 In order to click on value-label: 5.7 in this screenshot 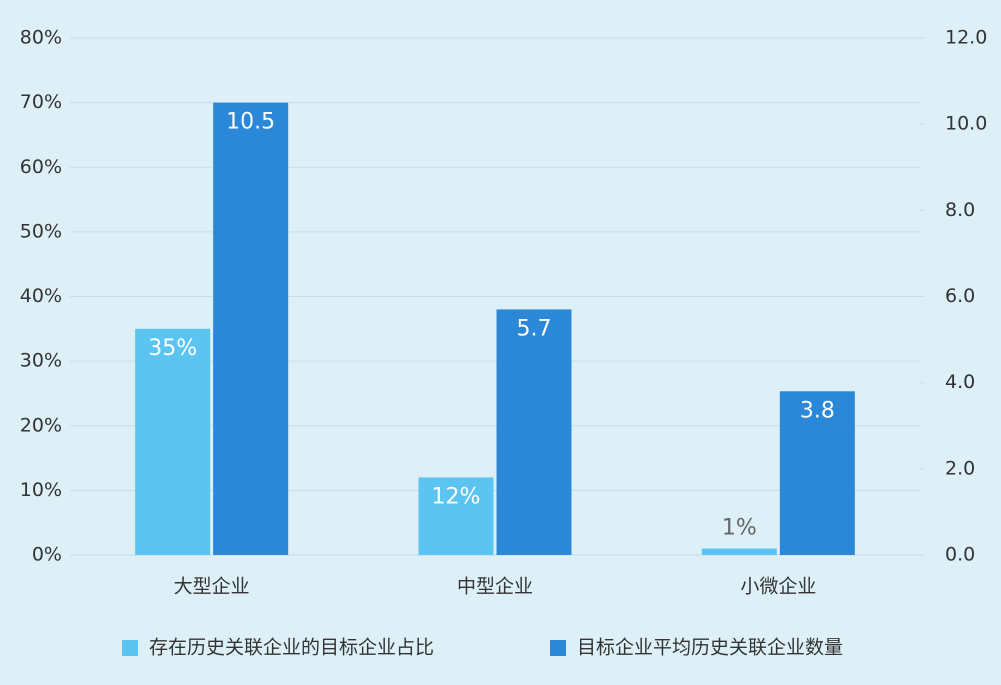, I will do `click(534, 328)`.